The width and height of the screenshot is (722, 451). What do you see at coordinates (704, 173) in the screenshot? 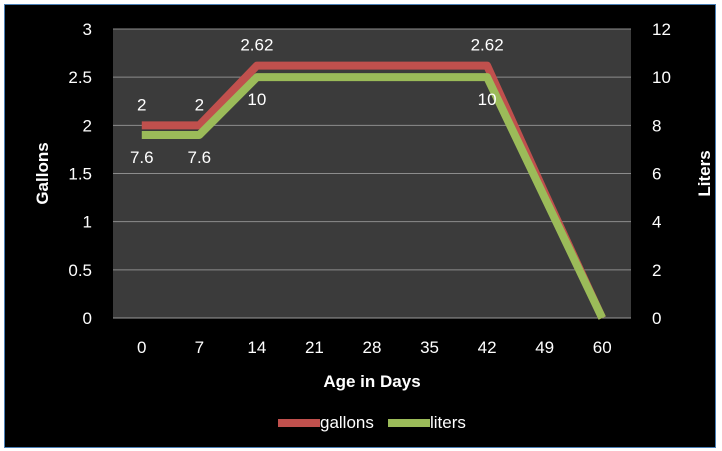
I see `y2-axis-title: Liters` at bounding box center [704, 173].